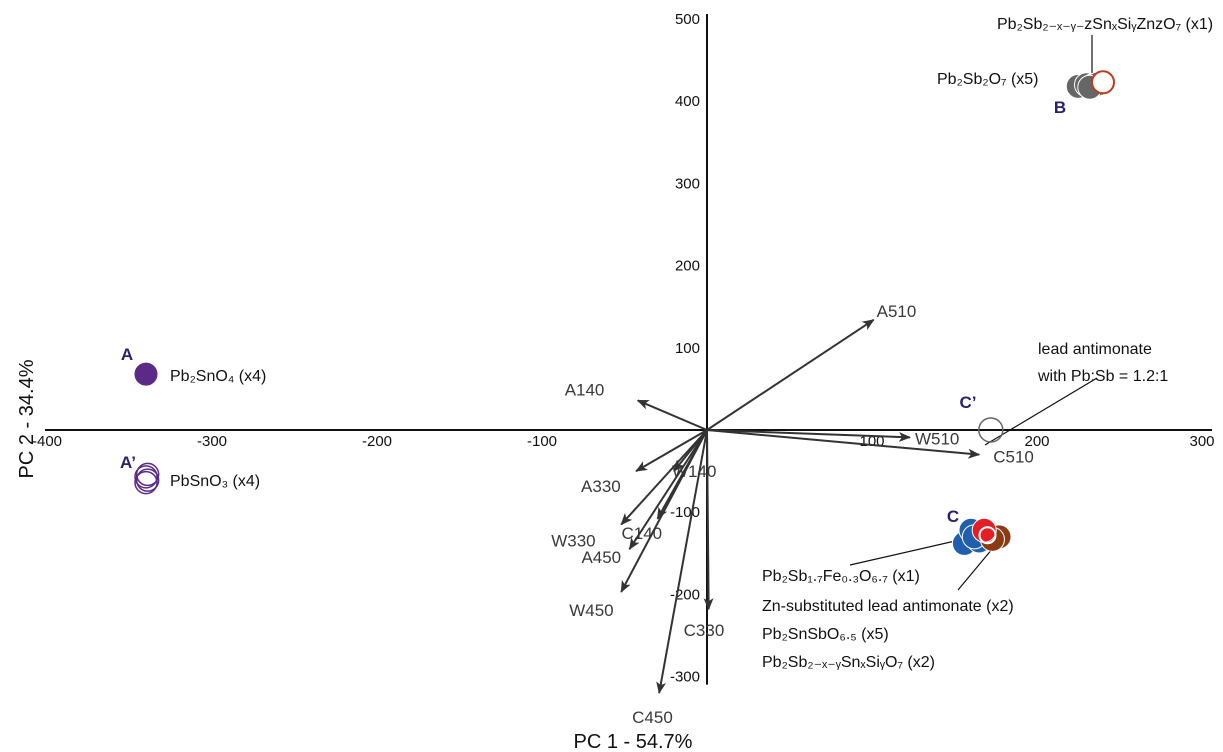 The height and width of the screenshot is (752, 1223). I want to click on y-tick-labels: -300 -200 -100 100 200 300 400 500, so click(685, 348).